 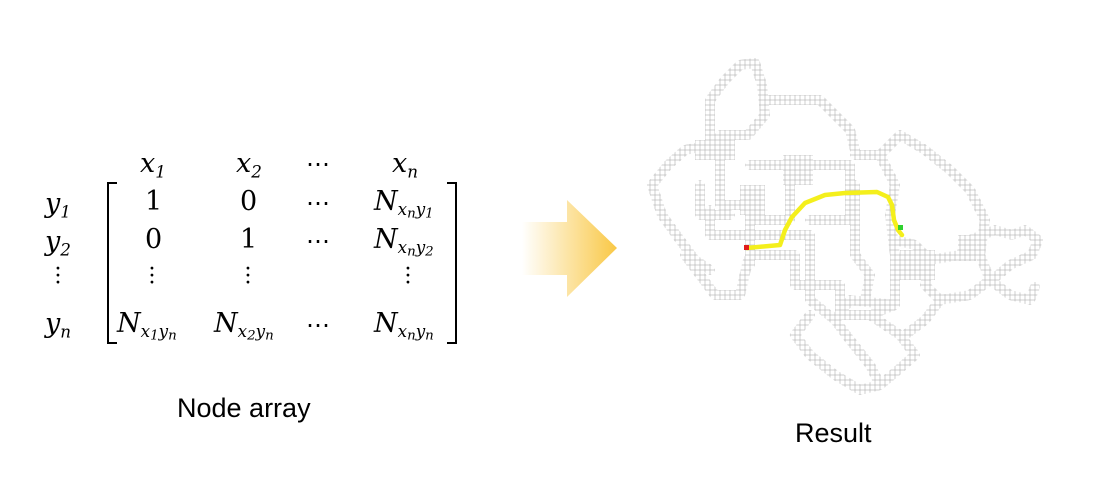 I want to click on cell-r1-c1: 1, so click(x=154, y=201).